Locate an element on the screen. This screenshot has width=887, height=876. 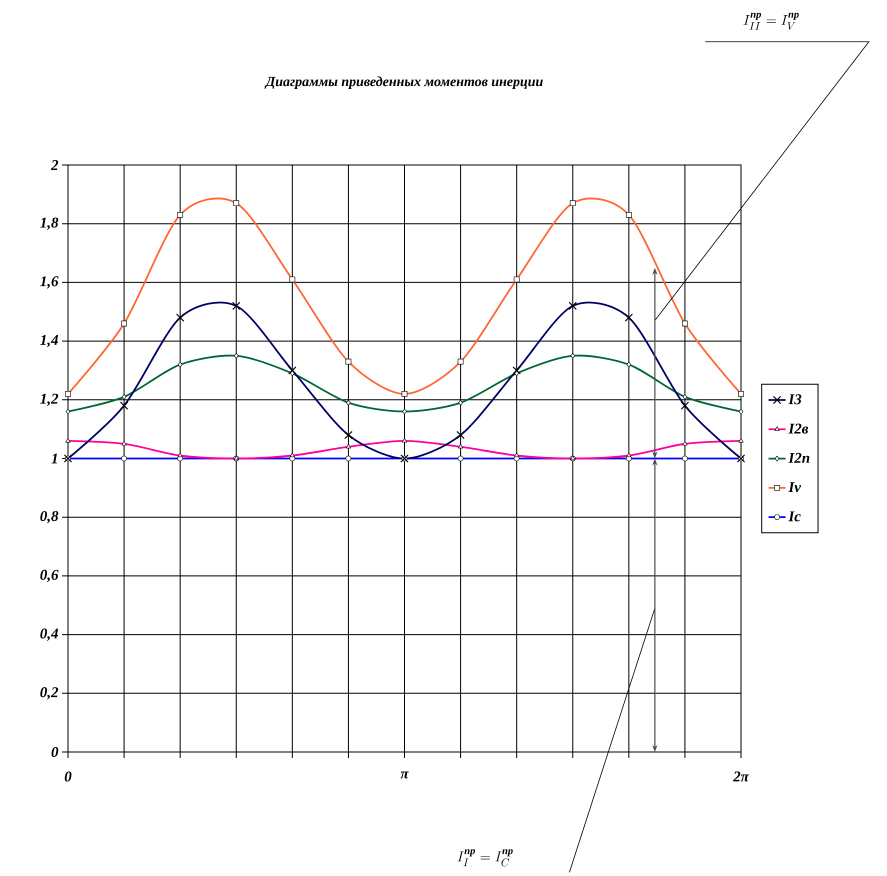
y-tick-label: 0,4 is located at coordinates (49, 634).